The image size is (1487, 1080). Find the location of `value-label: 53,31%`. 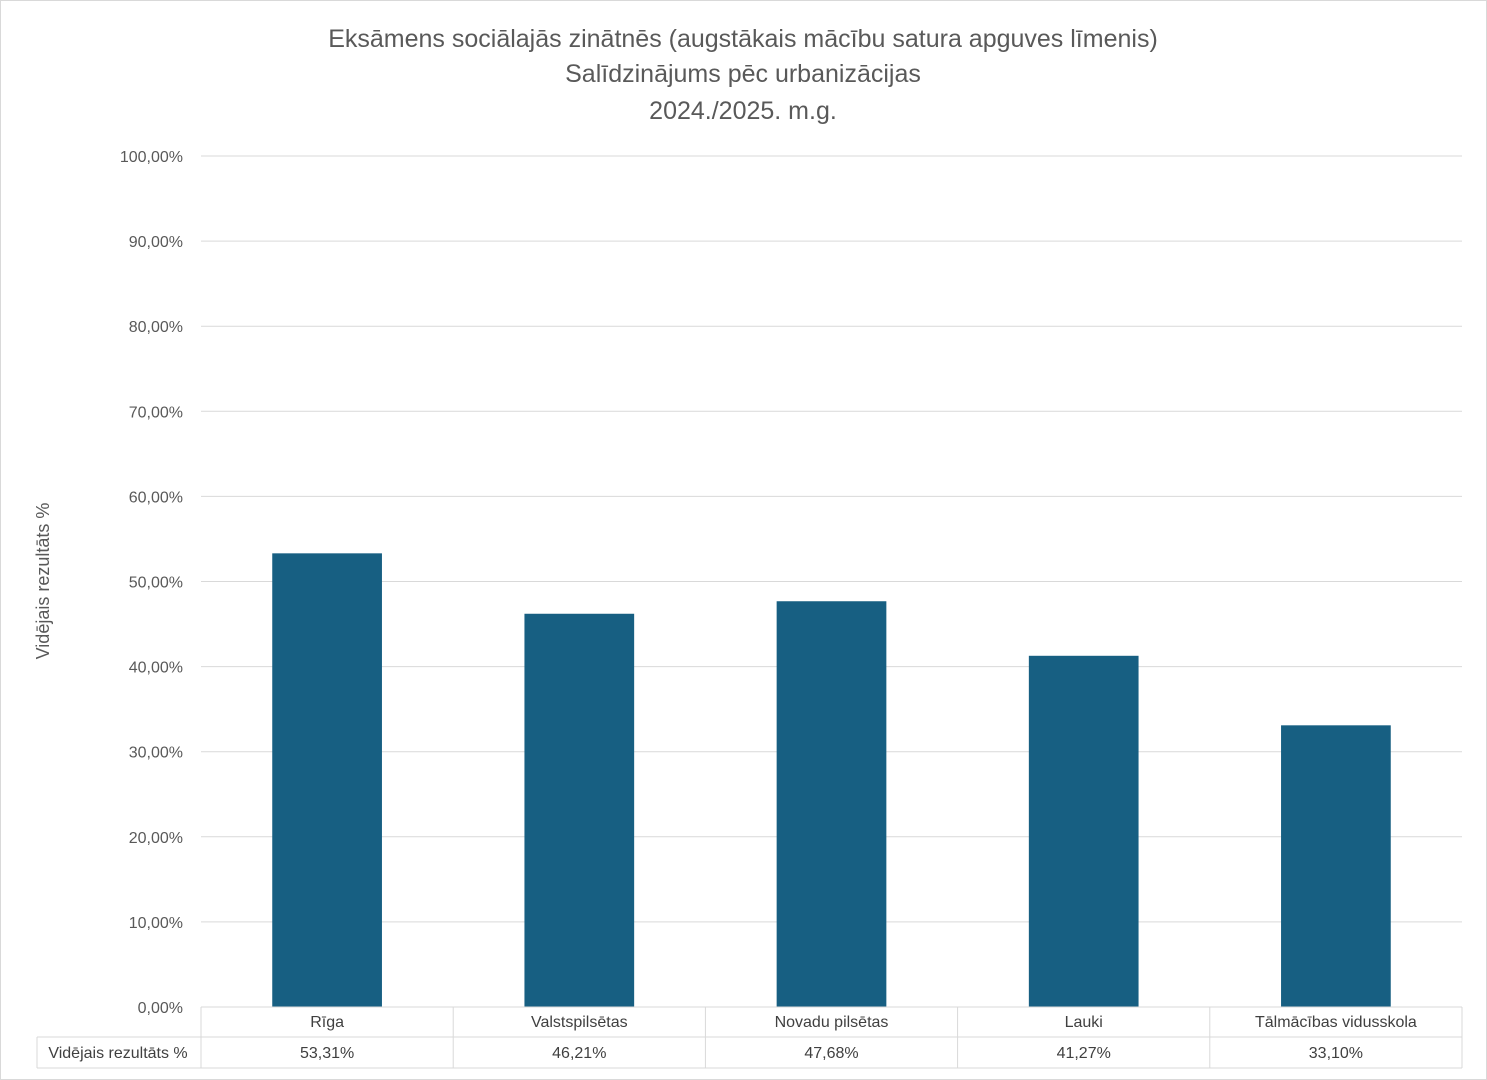

value-label: 53,31% is located at coordinates (327, 1053).